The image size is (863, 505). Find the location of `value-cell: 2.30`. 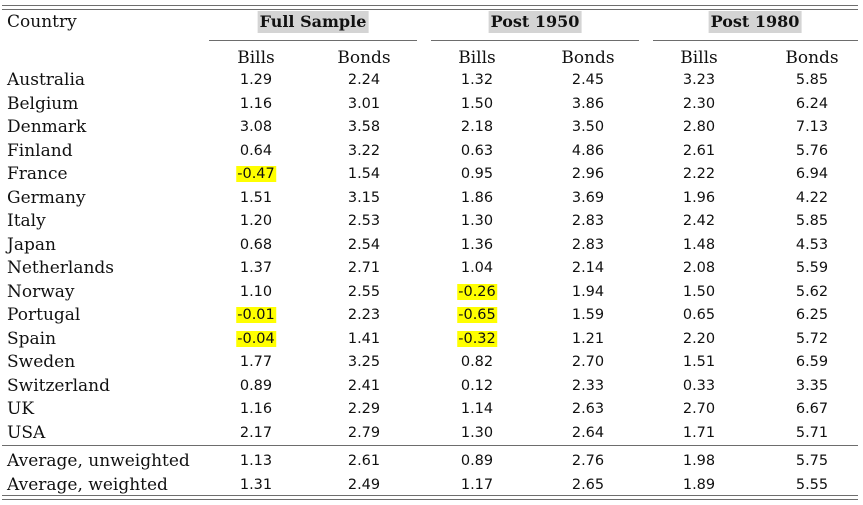

value-cell: 2.30 is located at coordinates (699, 104).